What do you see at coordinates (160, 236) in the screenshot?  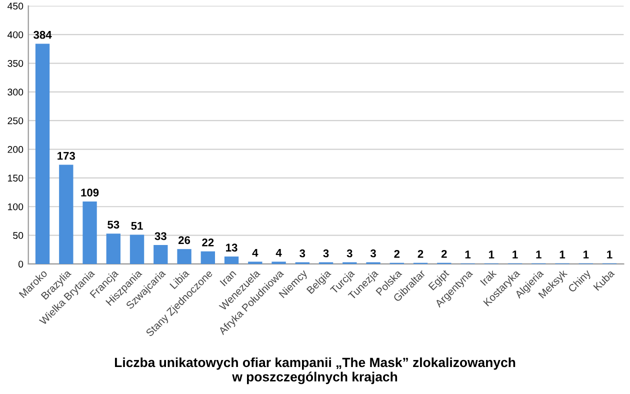 I see `data-label: 33` at bounding box center [160, 236].